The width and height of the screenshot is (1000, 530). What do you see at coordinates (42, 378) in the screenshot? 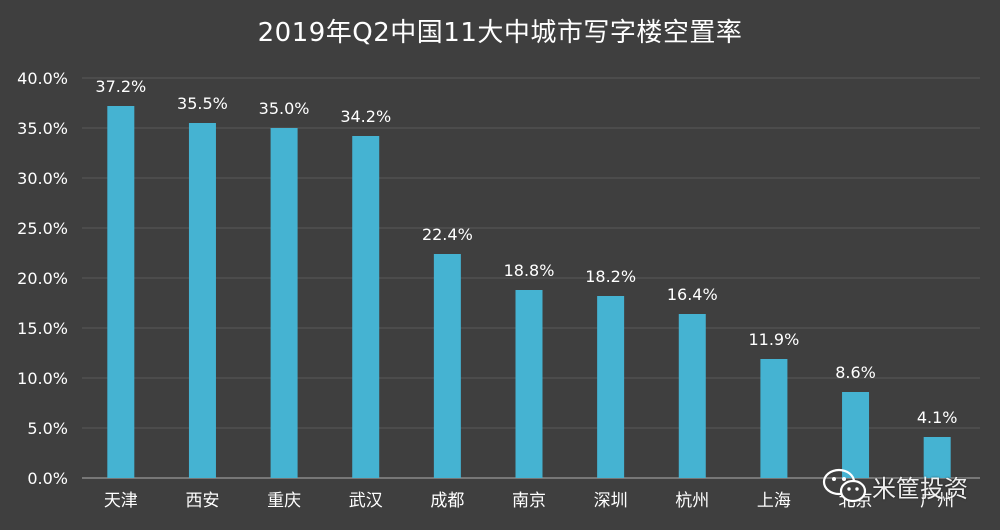
I see `y-tick-label: 10.0%` at bounding box center [42, 378].